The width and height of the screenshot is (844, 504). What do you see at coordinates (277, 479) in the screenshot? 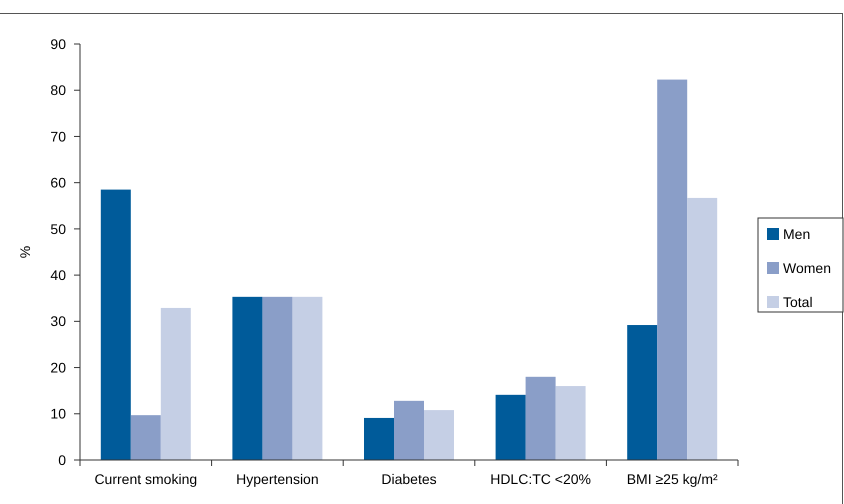
I see `x-tick-label: Hypertension` at bounding box center [277, 479].